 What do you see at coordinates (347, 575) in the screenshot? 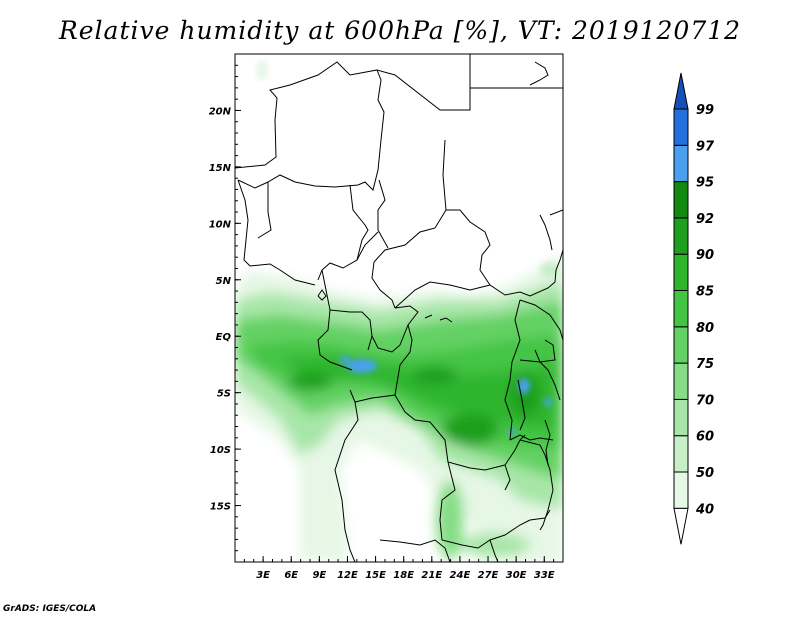
I see `lon-tick-label: 12E` at bounding box center [347, 575].